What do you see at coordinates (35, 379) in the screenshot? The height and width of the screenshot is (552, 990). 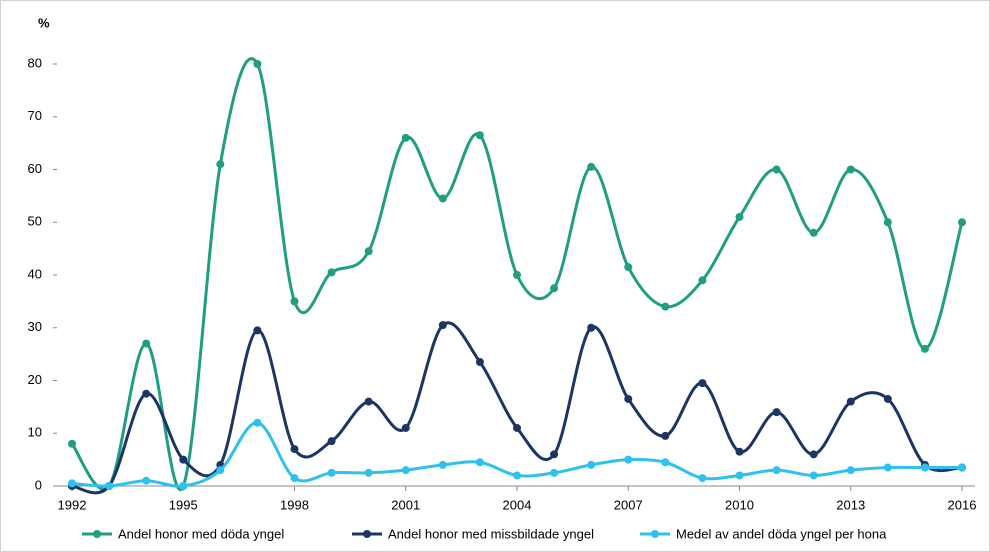 I see `y-tick-label: 20` at bounding box center [35, 379].